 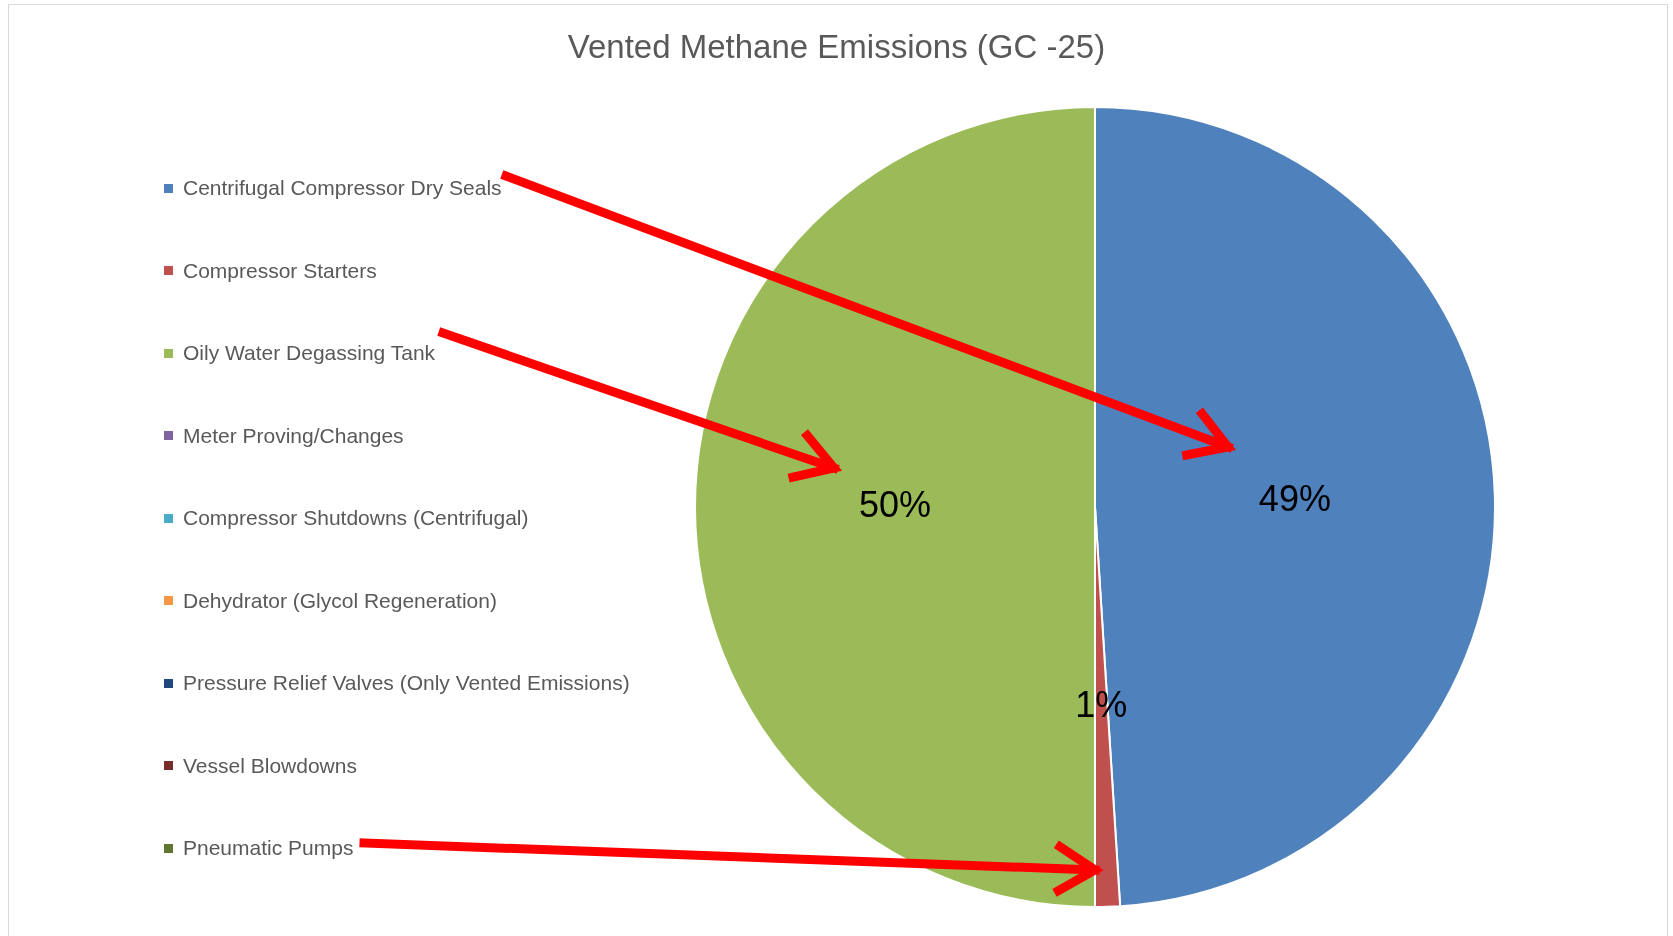 What do you see at coordinates (406, 683) in the screenshot?
I see `legend-label: Pressure Relief Valves (Only Vented Emissions)` at bounding box center [406, 683].